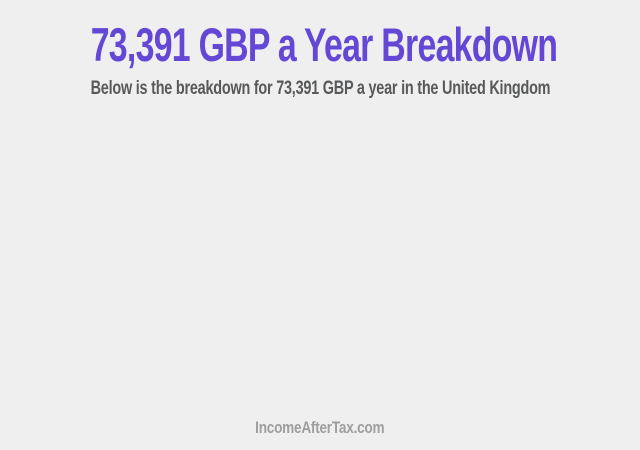  What do you see at coordinates (324, 44) in the screenshot?
I see `page-title: 73,391 GBP a Year Breakdown` at bounding box center [324, 44].